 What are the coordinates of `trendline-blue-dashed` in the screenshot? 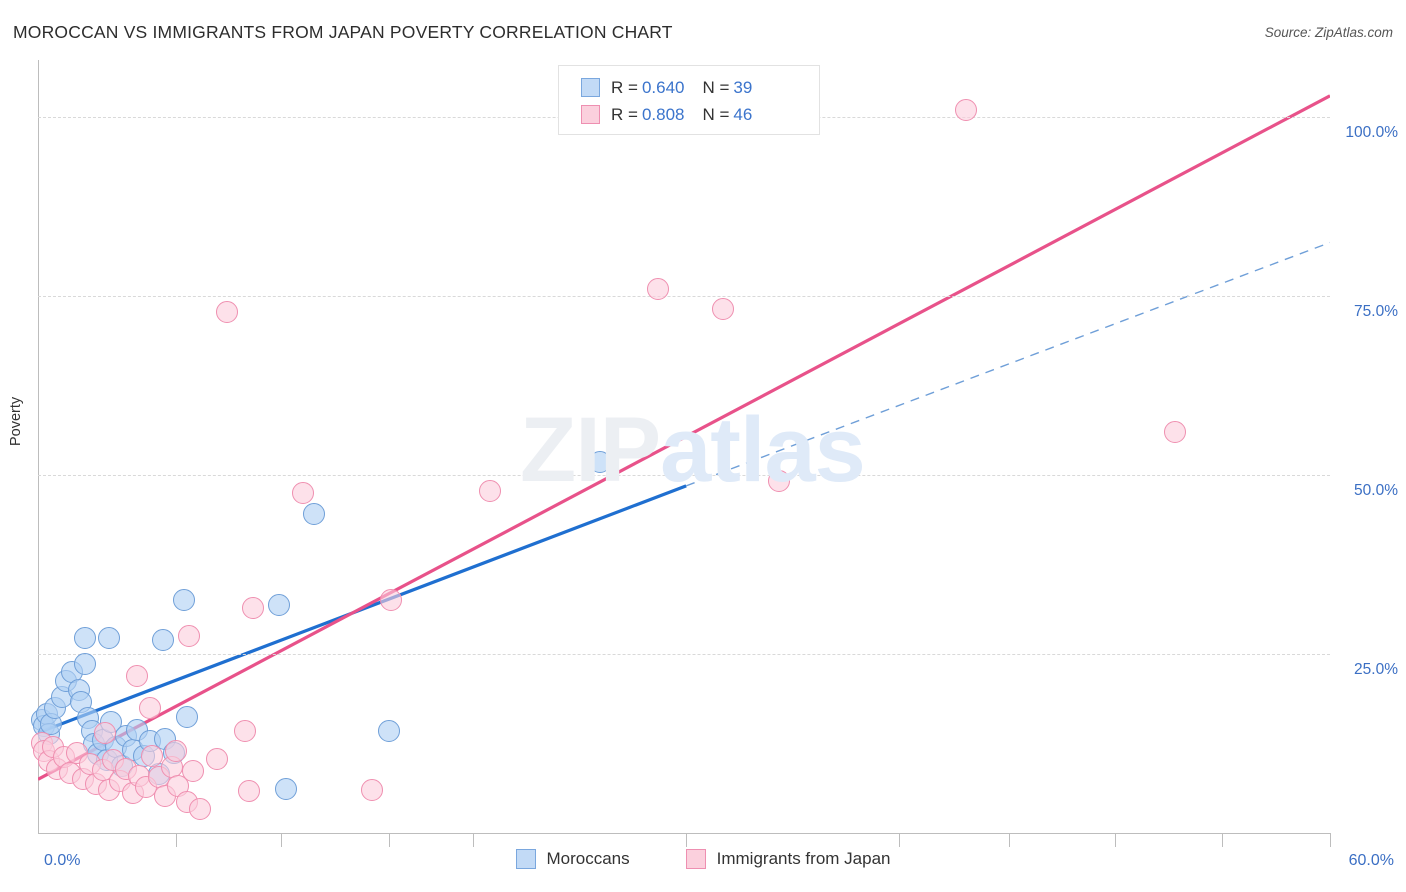 It's located at (1007, 364).